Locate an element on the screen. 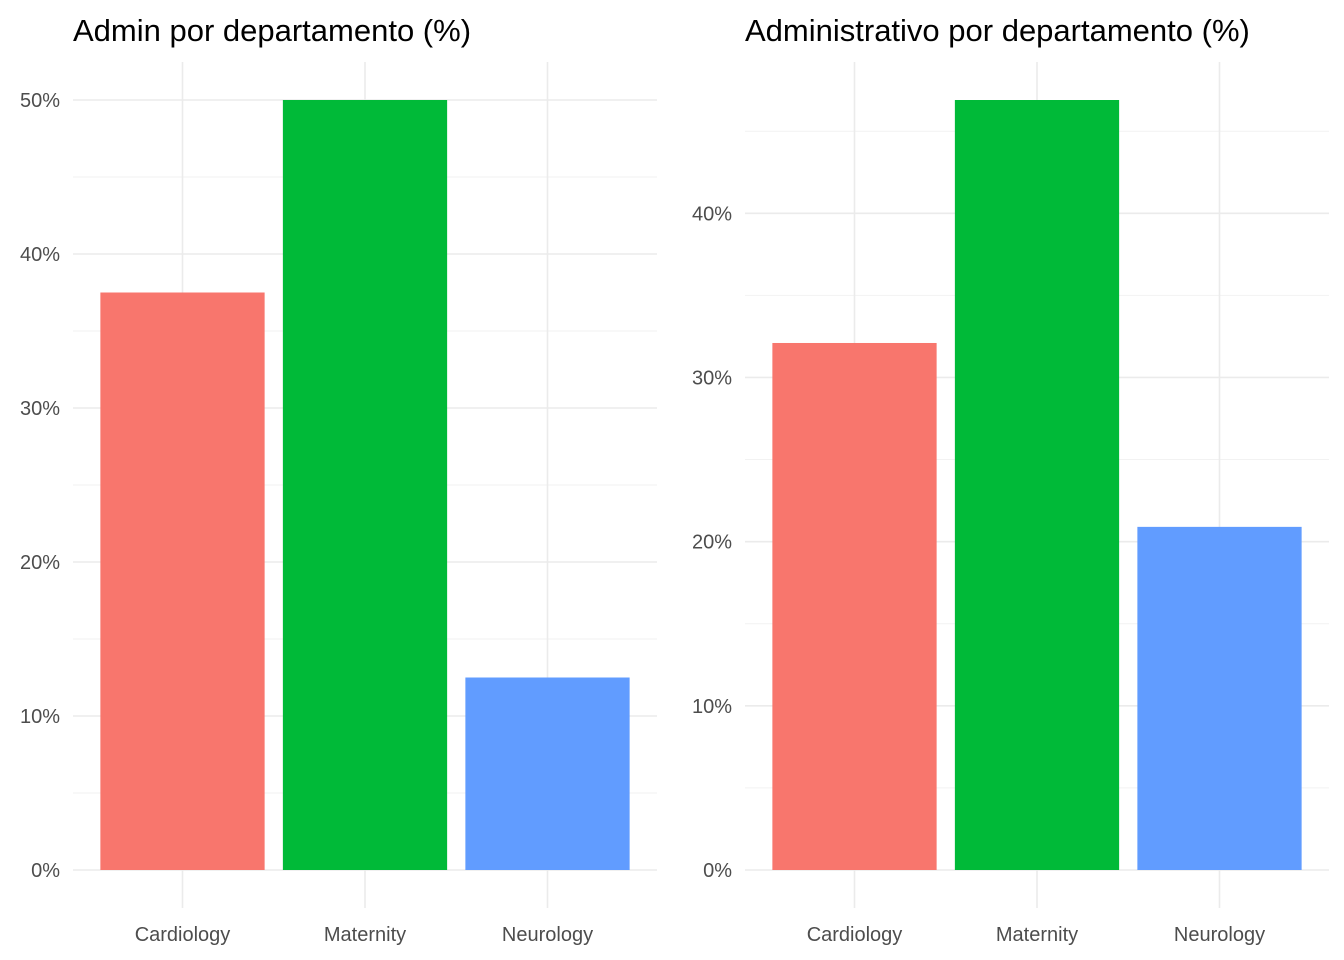  chart-title: Admin por departamento (%) is located at coordinates (272, 30).